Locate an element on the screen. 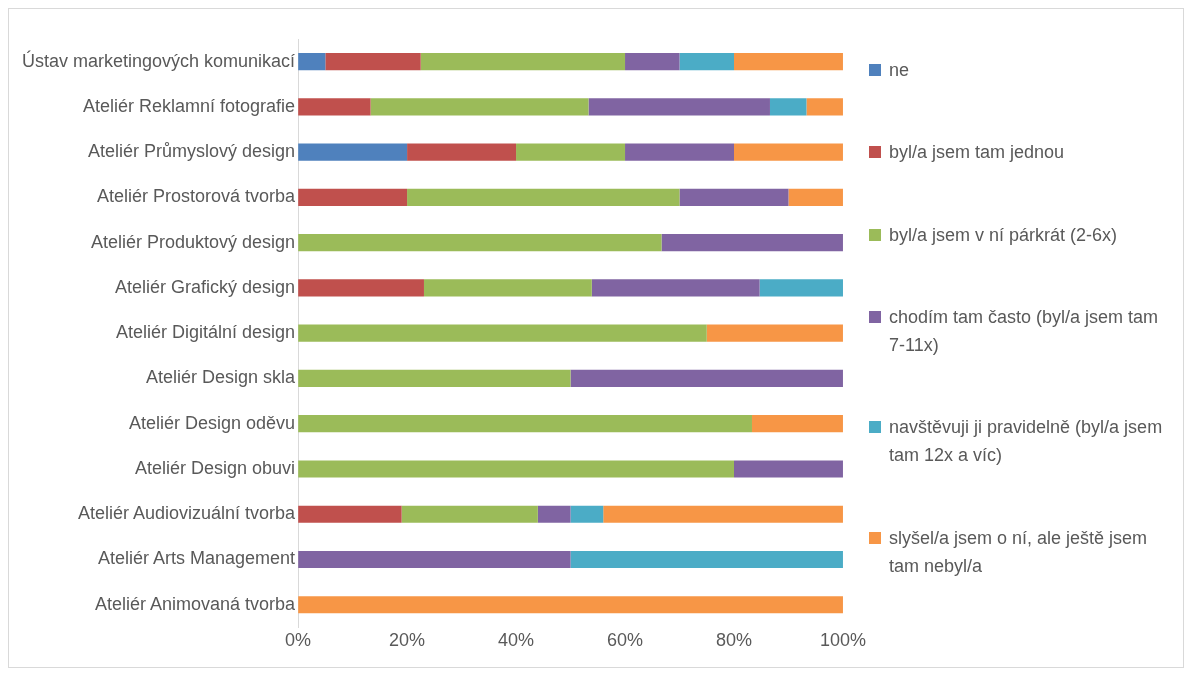 The image size is (1194, 680). y-tick-label: Ateliér Arts Management is located at coordinates (196, 558).